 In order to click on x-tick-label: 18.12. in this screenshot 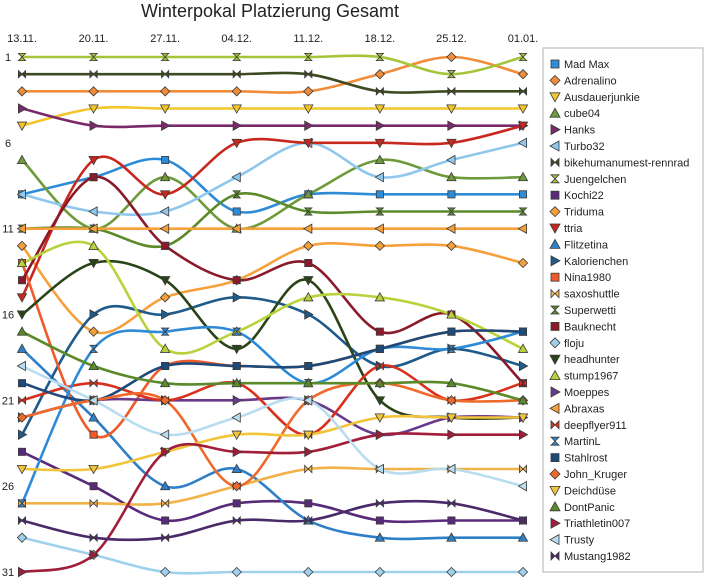, I will do `click(380, 39)`.